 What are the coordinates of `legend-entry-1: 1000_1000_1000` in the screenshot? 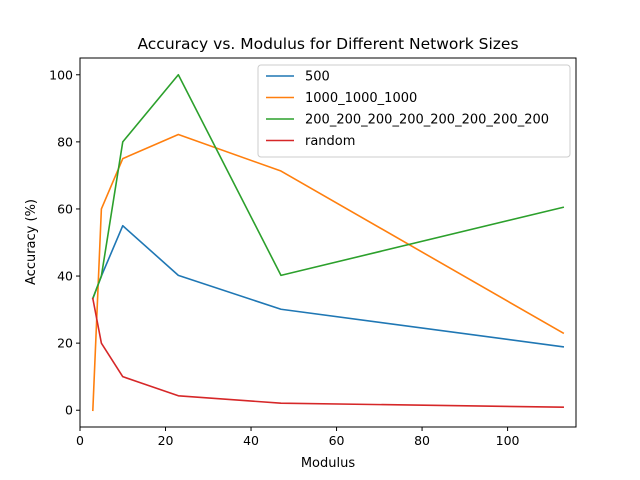 It's located at (361, 98).